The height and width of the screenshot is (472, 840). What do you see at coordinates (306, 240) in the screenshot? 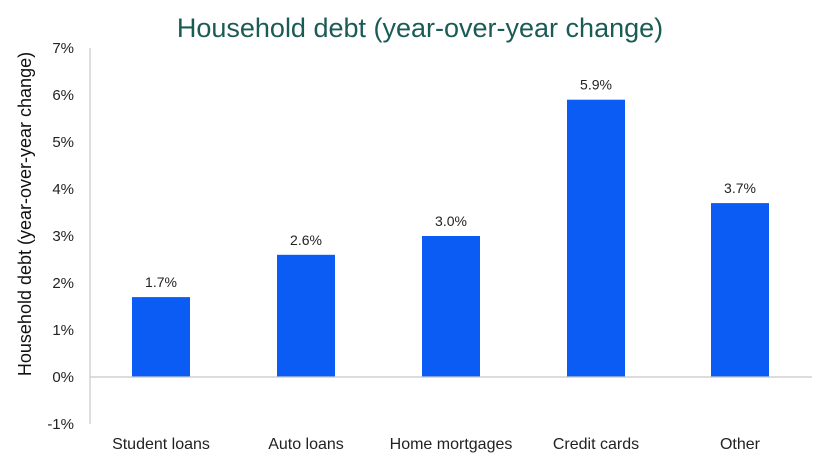
I see `data-label: 2.6%` at bounding box center [306, 240].